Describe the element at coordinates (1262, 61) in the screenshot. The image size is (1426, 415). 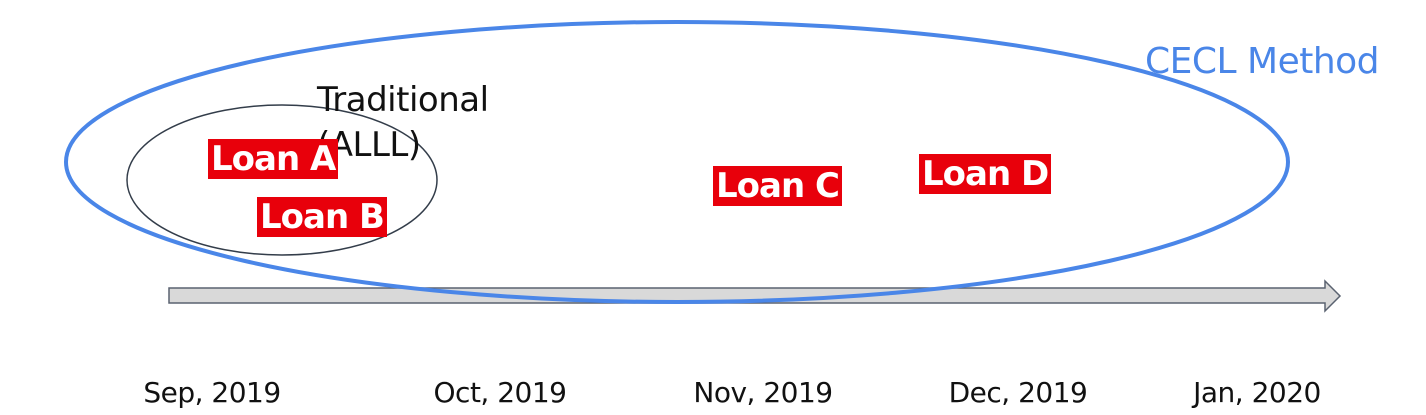
I see `cecl-method-label: CECL Method` at that location.